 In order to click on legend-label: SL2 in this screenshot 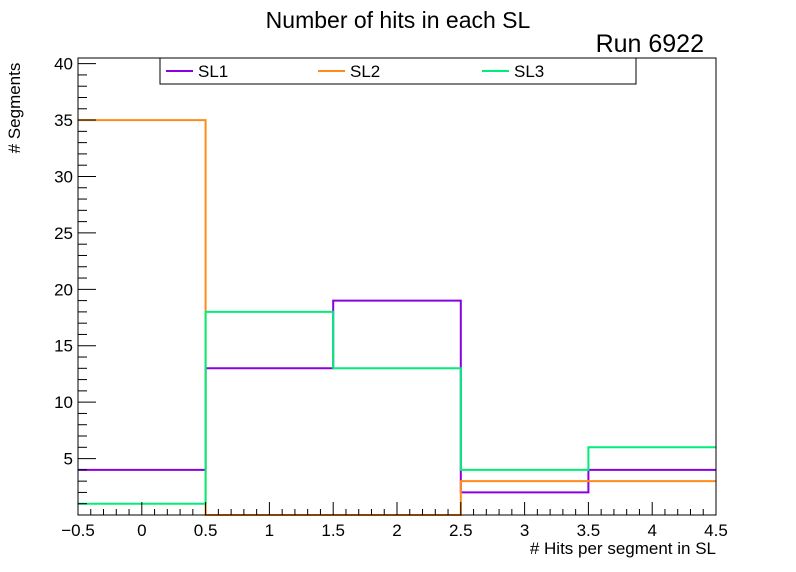, I will do `click(365, 71)`.